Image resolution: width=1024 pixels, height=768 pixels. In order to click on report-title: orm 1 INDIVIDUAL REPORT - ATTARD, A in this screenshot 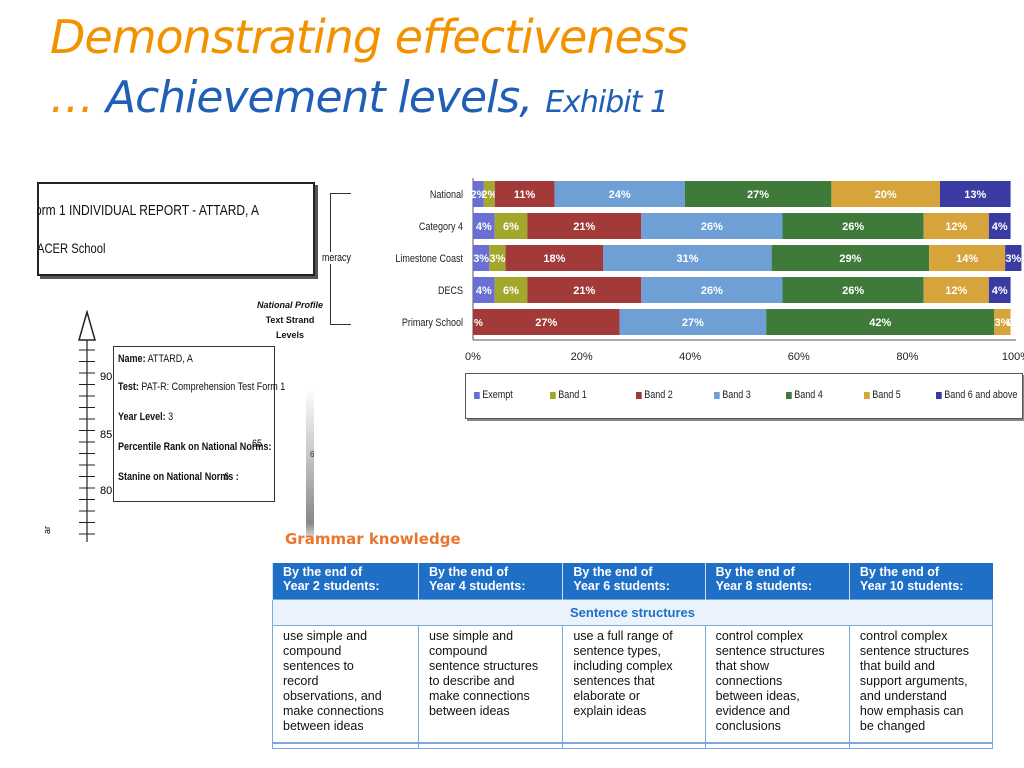, I will do `click(148, 210)`.